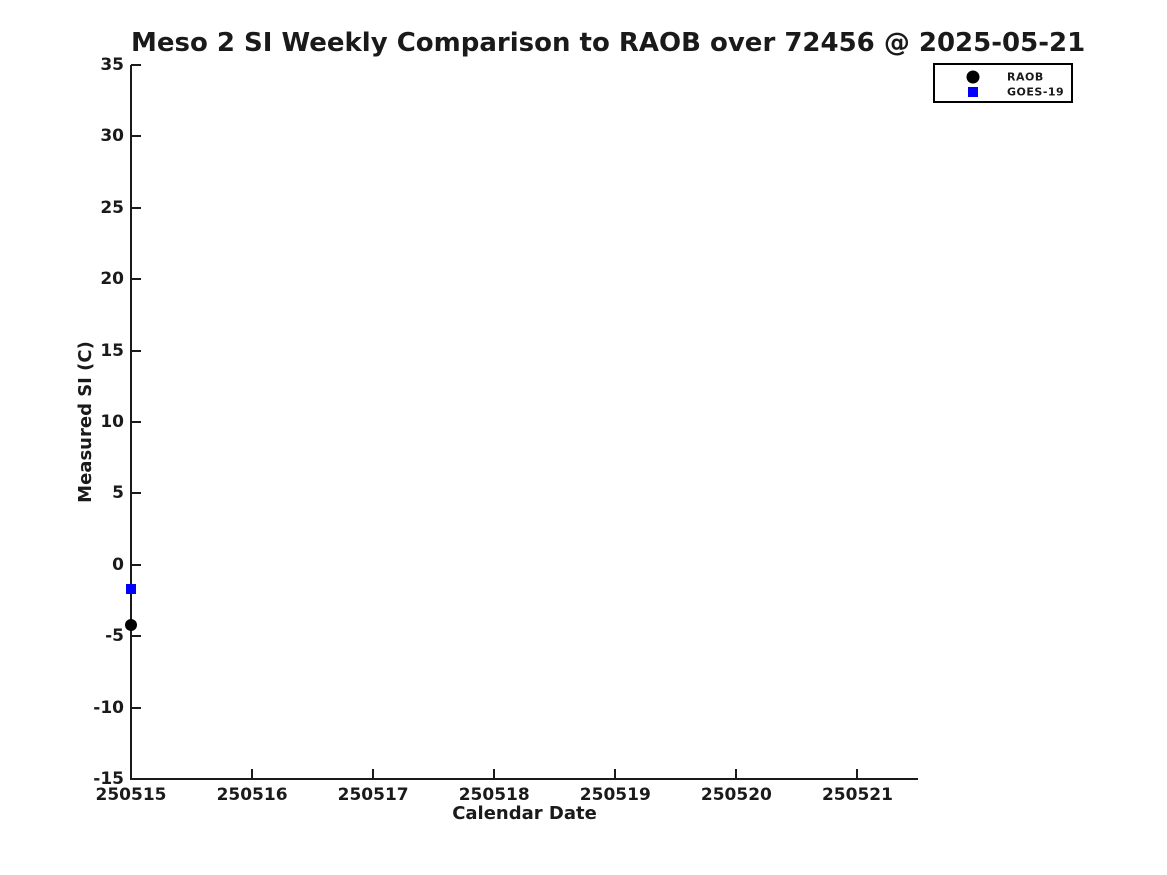 The height and width of the screenshot is (875, 1167). Describe the element at coordinates (118, 493) in the screenshot. I see `y-tick-label: 5` at that location.